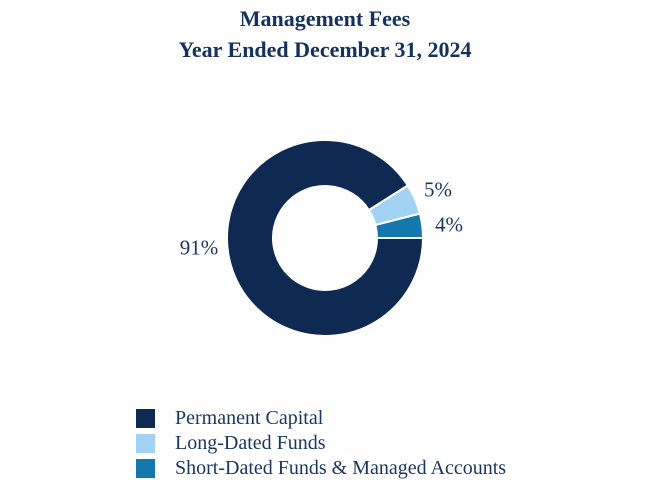 The width and height of the screenshot is (650, 500). What do you see at coordinates (341, 468) in the screenshot?
I see `legend-label-short-dated-funds: Short-Dated Funds & Managed Accounts` at bounding box center [341, 468].